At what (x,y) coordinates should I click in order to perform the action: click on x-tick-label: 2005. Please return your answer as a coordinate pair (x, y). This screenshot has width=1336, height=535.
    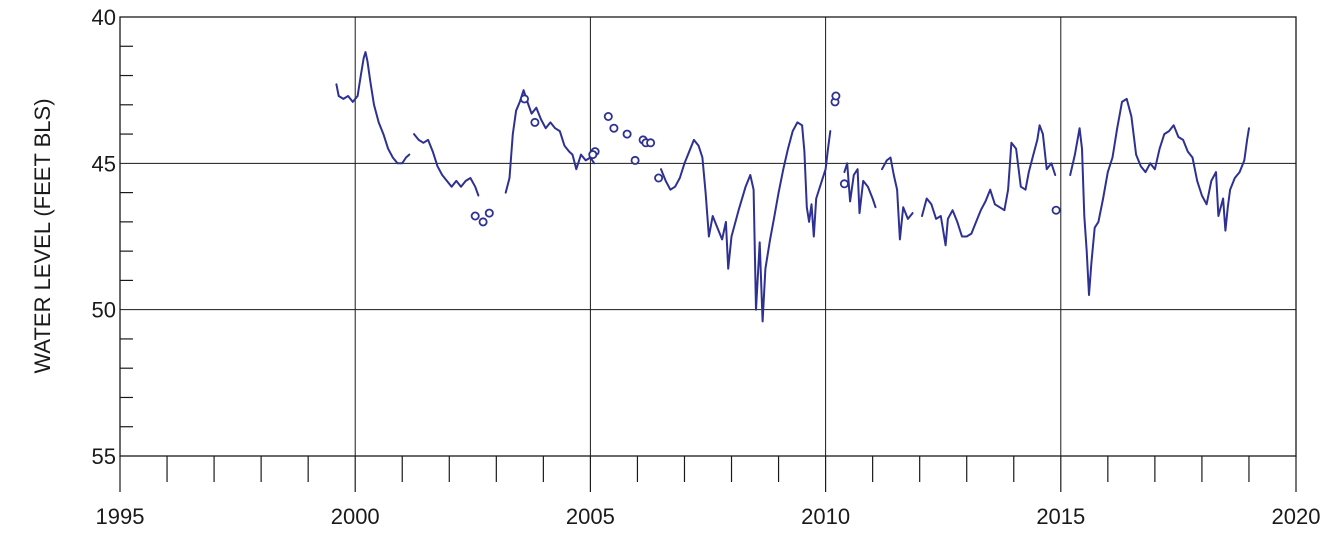
    Looking at the image, I should click on (590, 516).